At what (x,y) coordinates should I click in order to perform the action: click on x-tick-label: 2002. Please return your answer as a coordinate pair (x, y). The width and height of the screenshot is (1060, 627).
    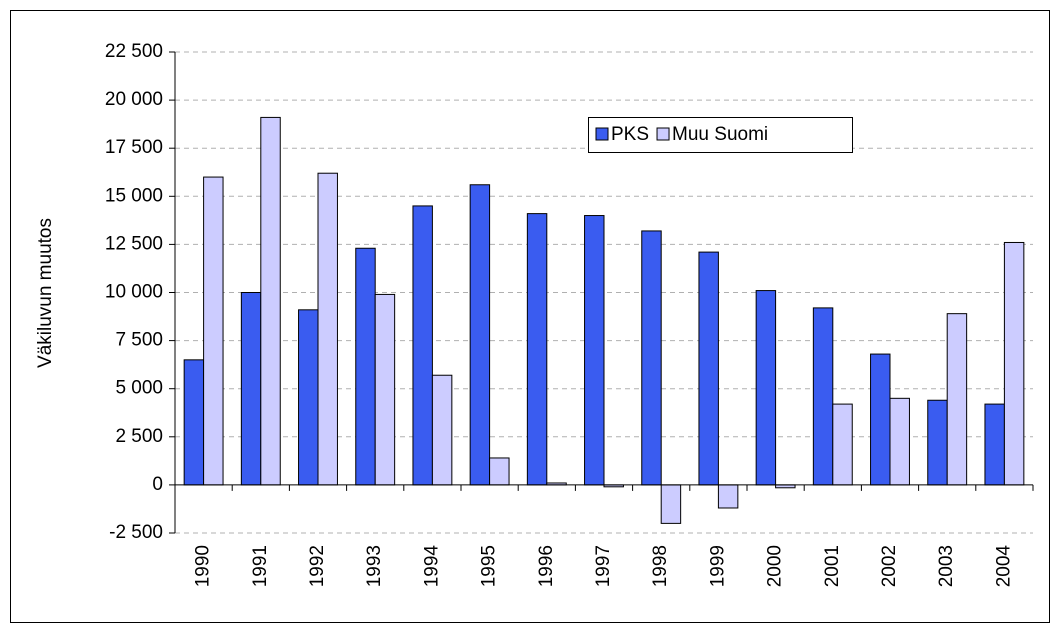
    Looking at the image, I should click on (889, 566).